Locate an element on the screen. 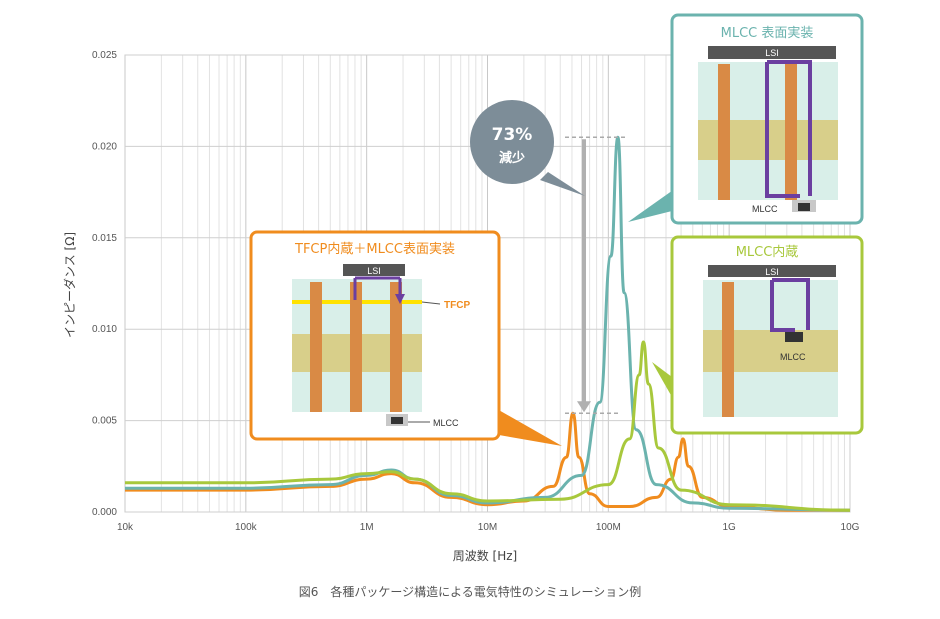  y-tick-label: 0.015 is located at coordinates (104, 238).